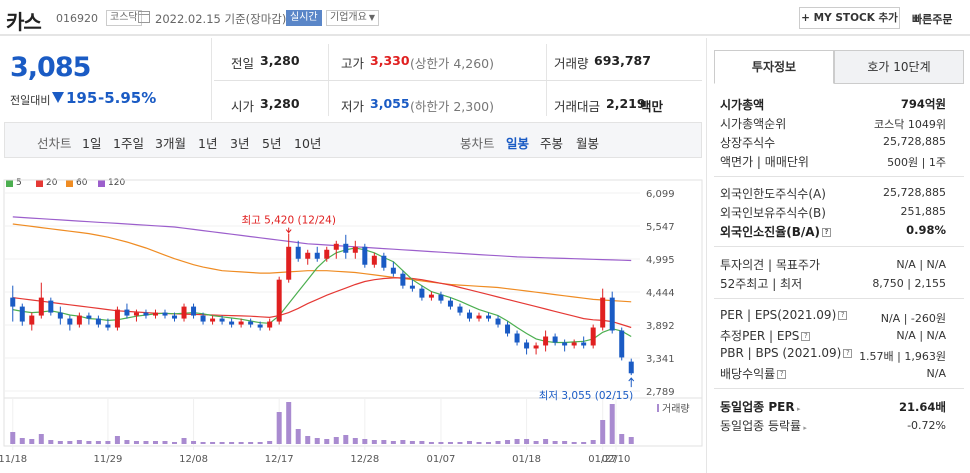 Image resolution: width=970 pixels, height=473 pixels. Describe the element at coordinates (753, 373) in the screenshot. I see `dividend-label-wrap: 배당수익률?` at that location.